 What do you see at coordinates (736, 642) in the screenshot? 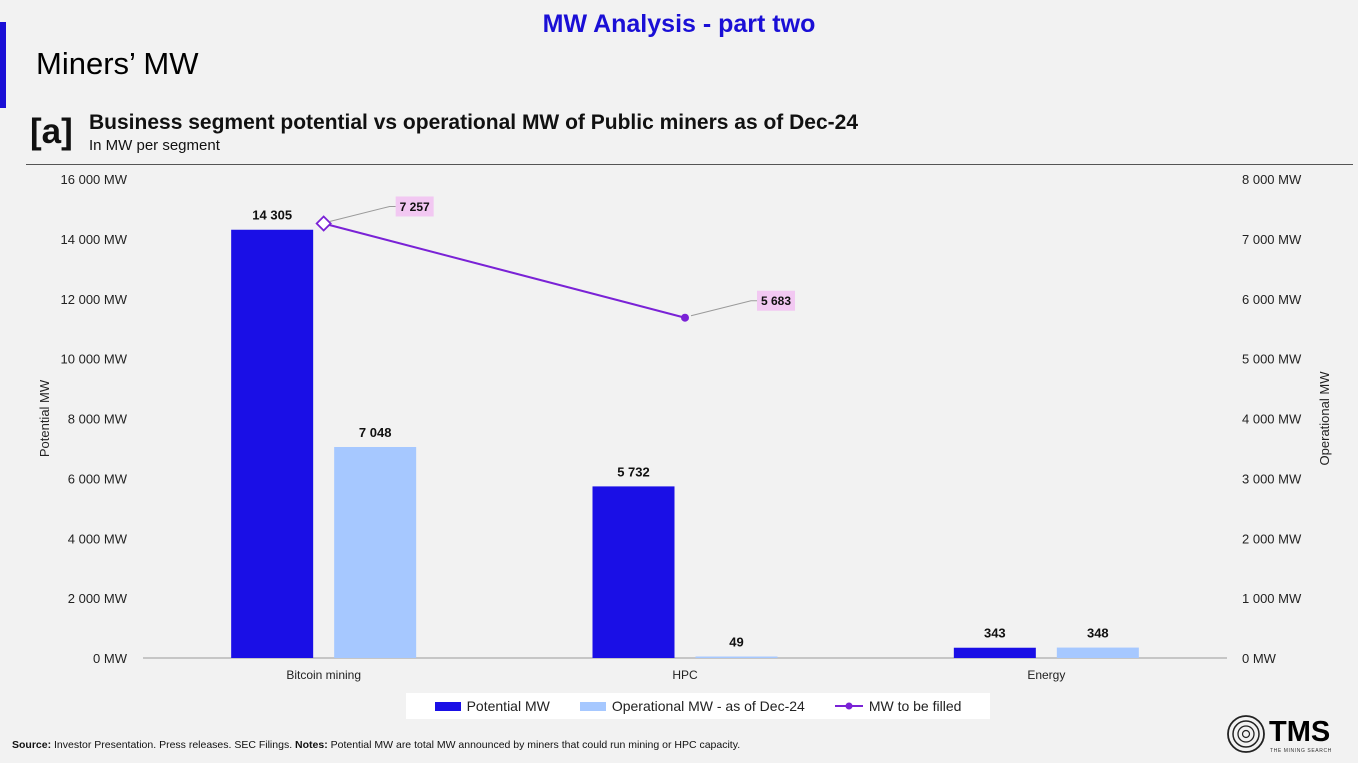
I see `data-label-operational: 49` at bounding box center [736, 642].